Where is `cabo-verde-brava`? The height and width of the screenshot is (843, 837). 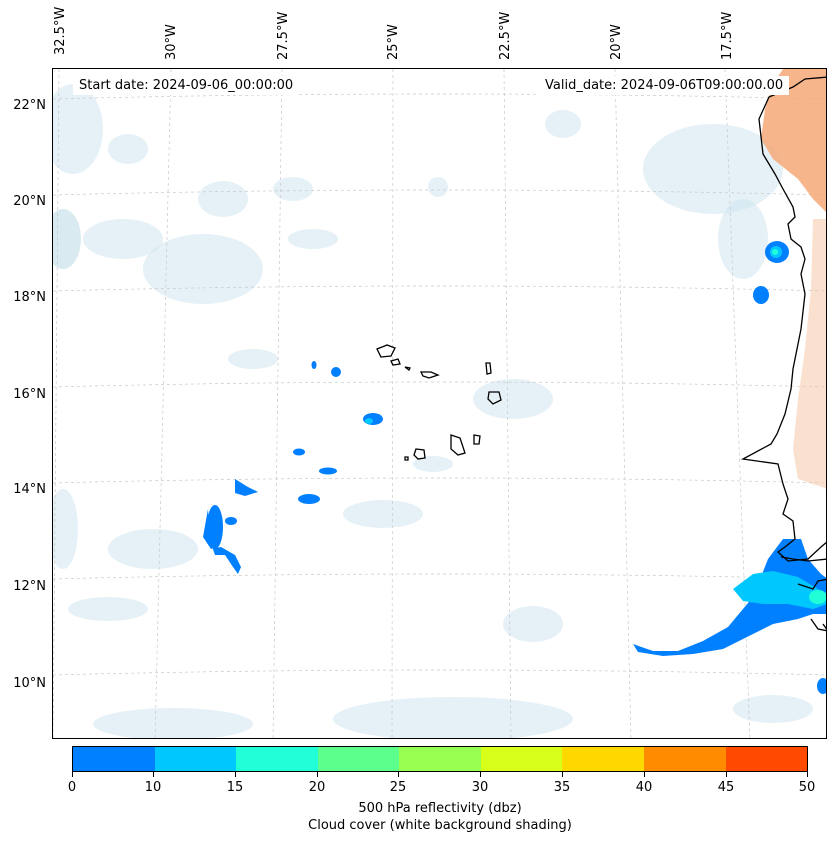 cabo-verde-brava is located at coordinates (406, 458).